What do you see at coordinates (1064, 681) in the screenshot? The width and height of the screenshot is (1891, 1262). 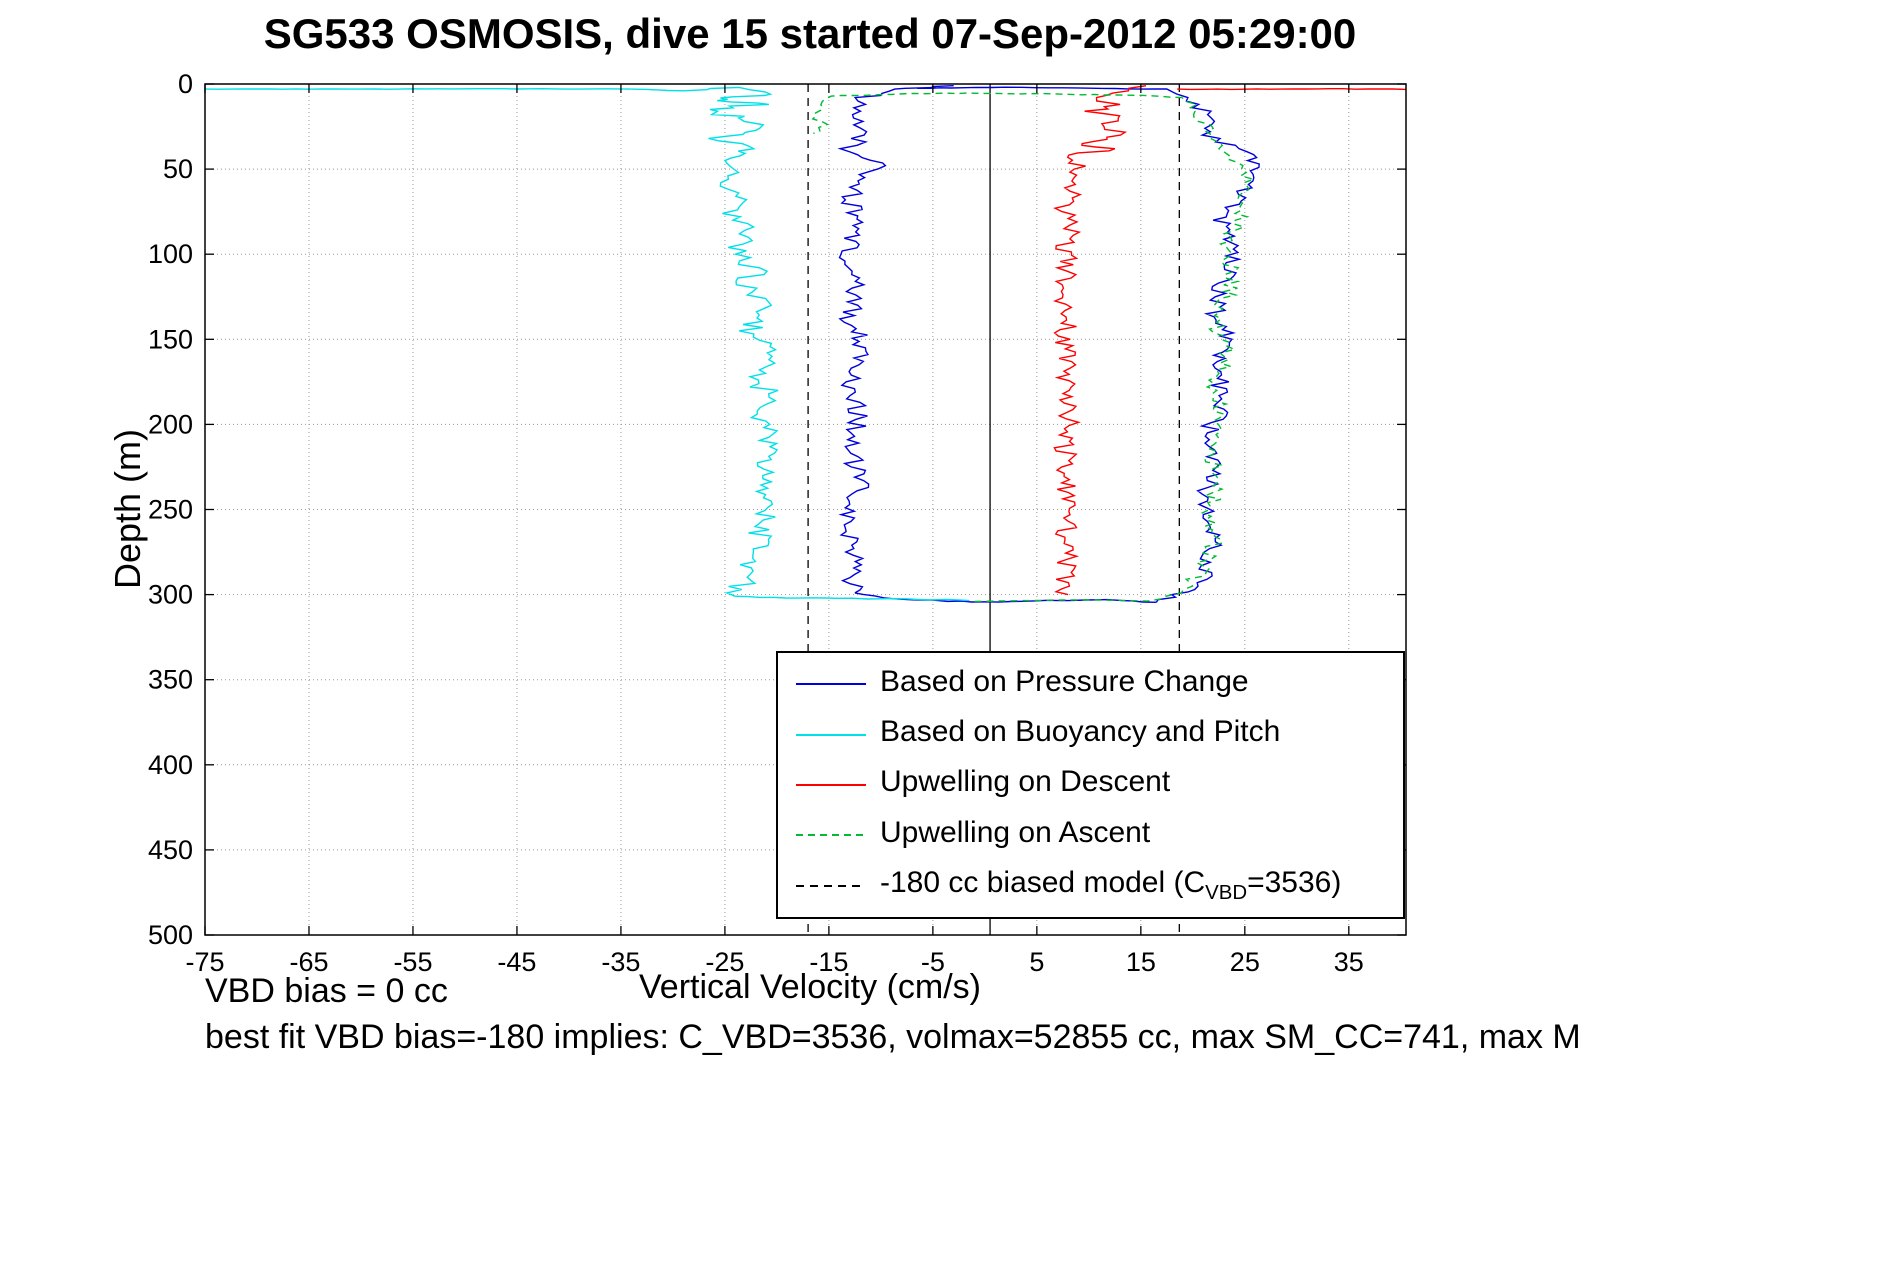 I see `legend-item-label: Based on Pressure Change` at bounding box center [1064, 681].